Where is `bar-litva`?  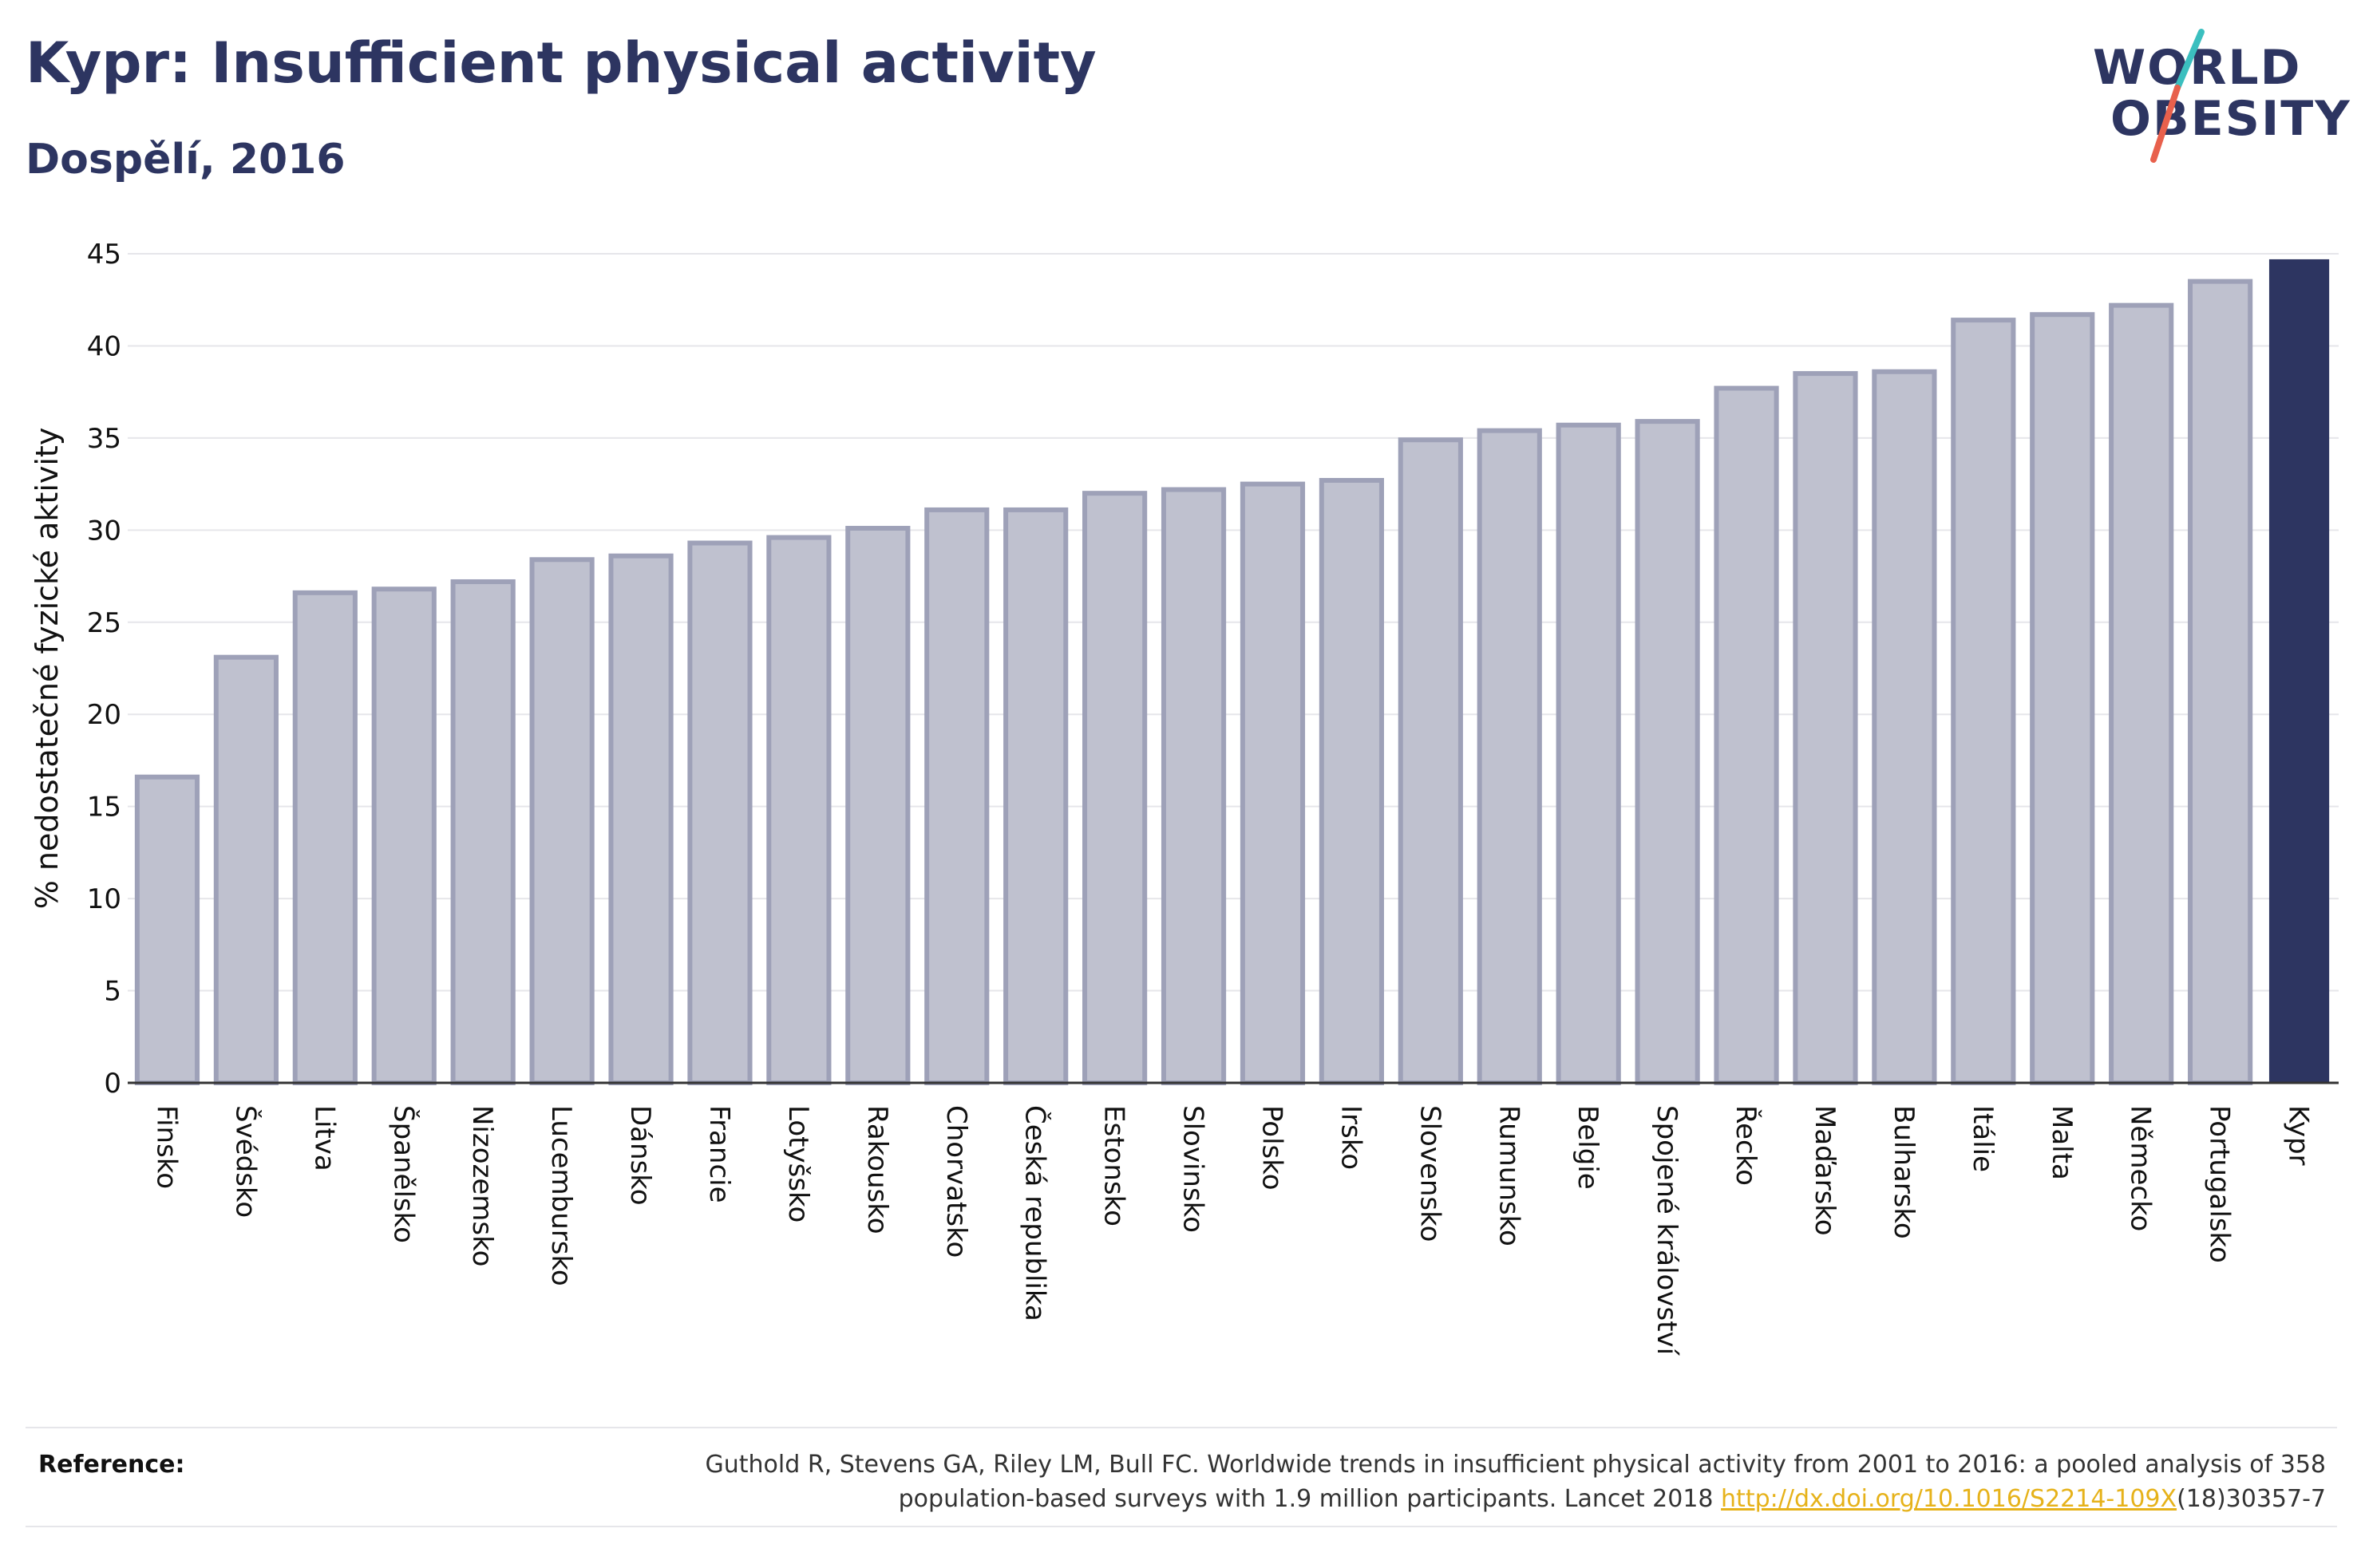
bar-litva is located at coordinates (325, 837).